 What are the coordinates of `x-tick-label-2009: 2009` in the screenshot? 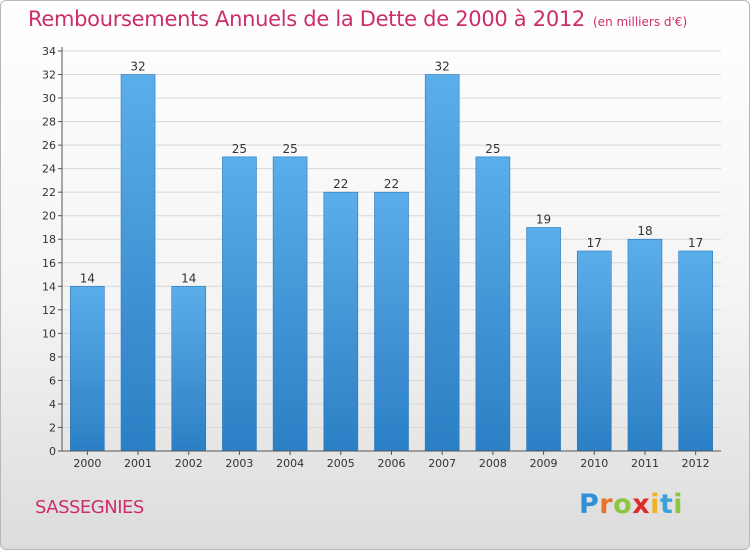 It's located at (544, 463).